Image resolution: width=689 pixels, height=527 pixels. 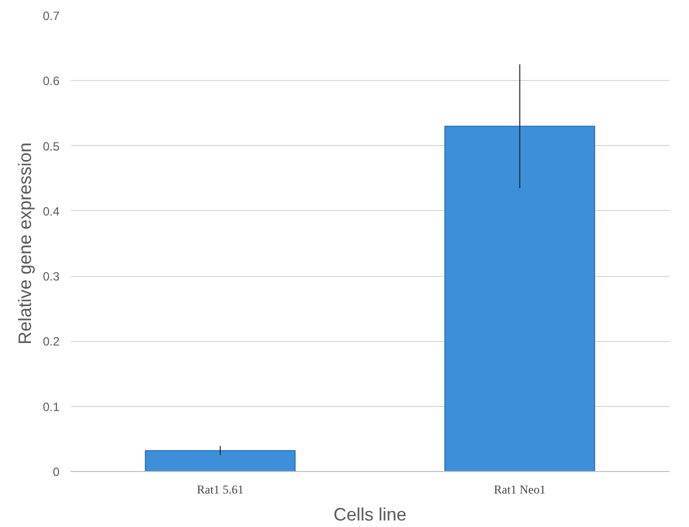 I want to click on y-tick-label: 0, so click(x=56, y=472).